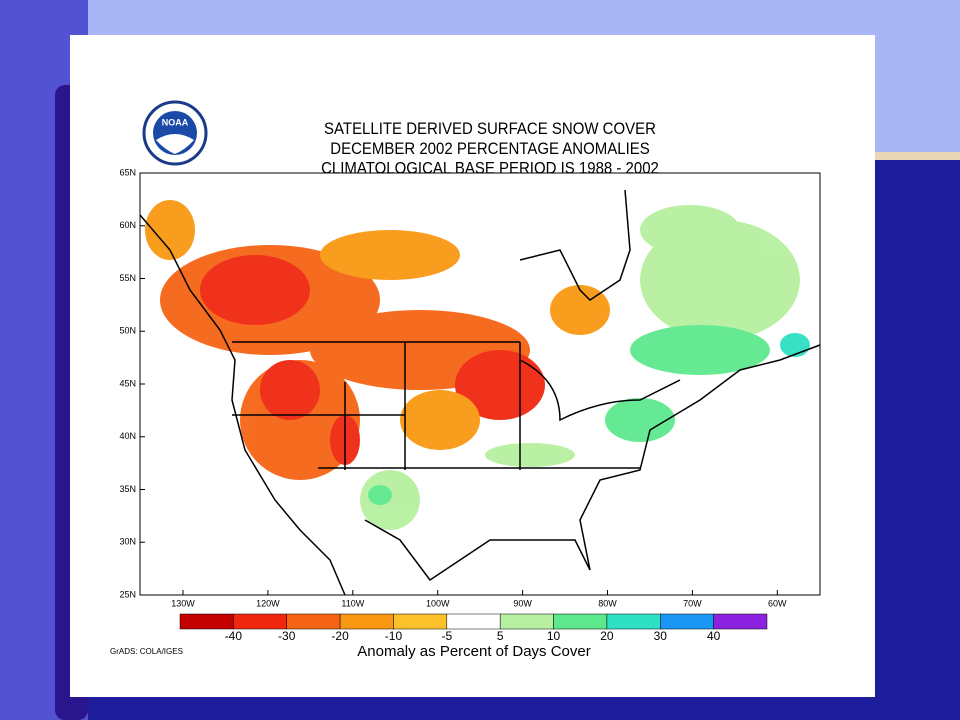 Image resolution: width=960 pixels, height=720 pixels. Describe the element at coordinates (287, 636) in the screenshot. I see `colorbar-label: -30` at that location.